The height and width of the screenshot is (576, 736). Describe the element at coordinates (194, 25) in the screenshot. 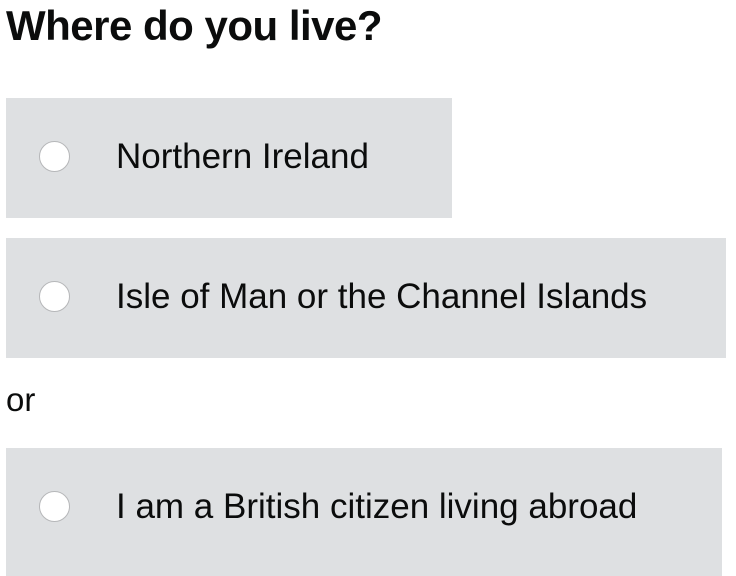

I see `question-heading: Where do you live?` at that location.